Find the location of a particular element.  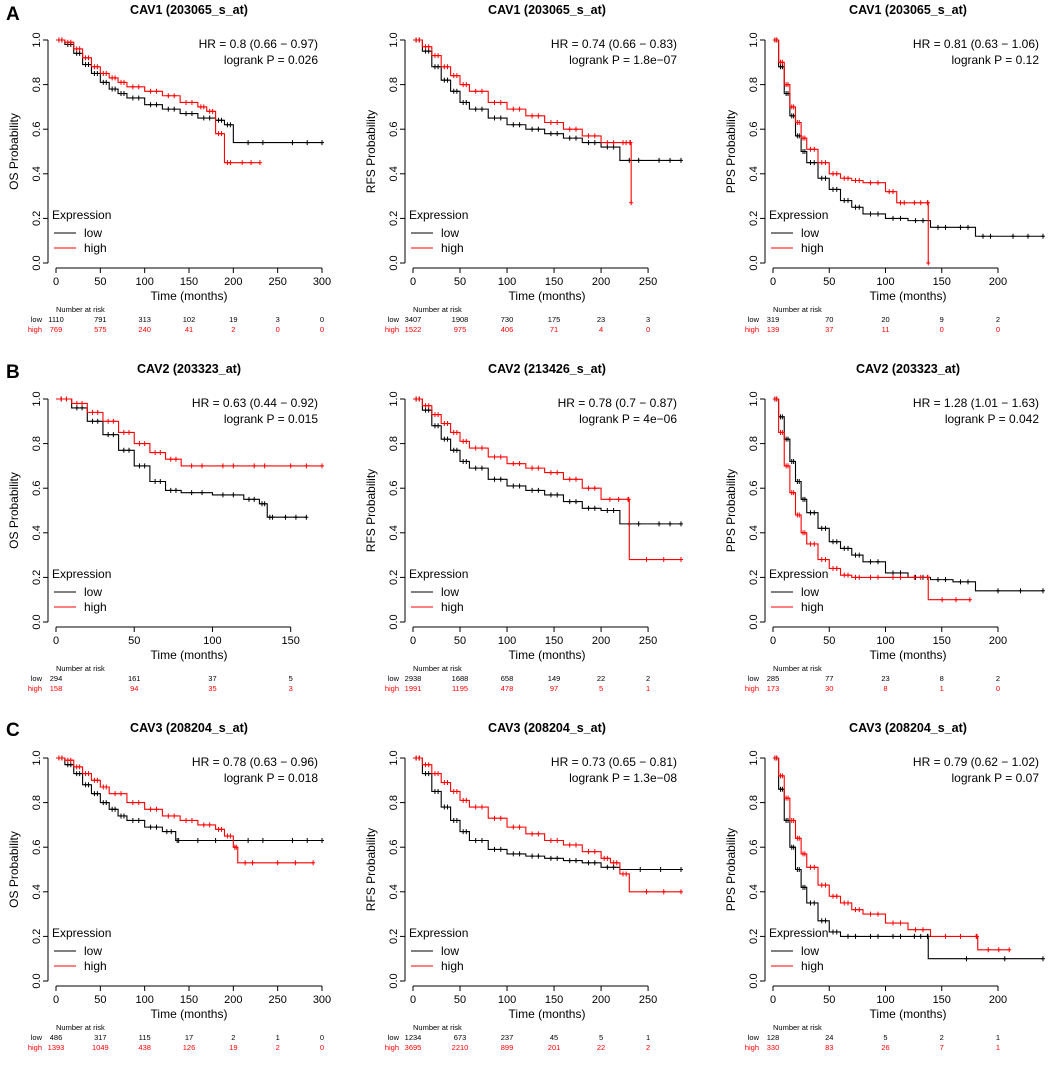

risk-value-high: 2210 is located at coordinates (460, 1047).